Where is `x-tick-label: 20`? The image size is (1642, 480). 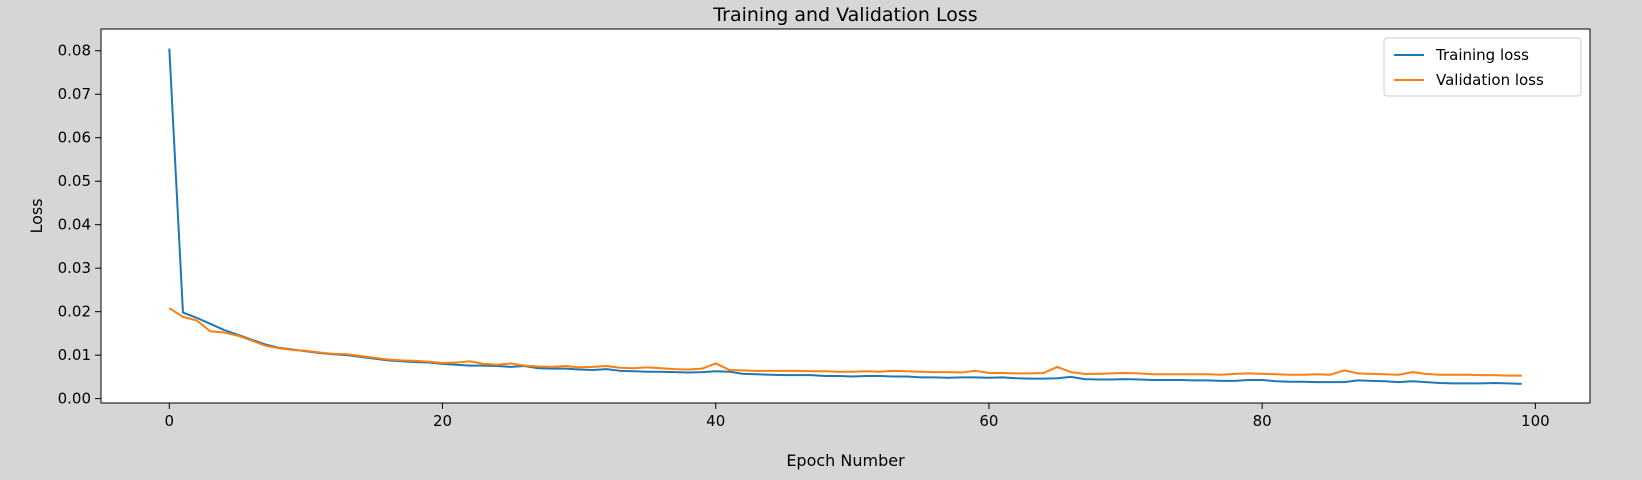 x-tick-label: 20 is located at coordinates (442, 421).